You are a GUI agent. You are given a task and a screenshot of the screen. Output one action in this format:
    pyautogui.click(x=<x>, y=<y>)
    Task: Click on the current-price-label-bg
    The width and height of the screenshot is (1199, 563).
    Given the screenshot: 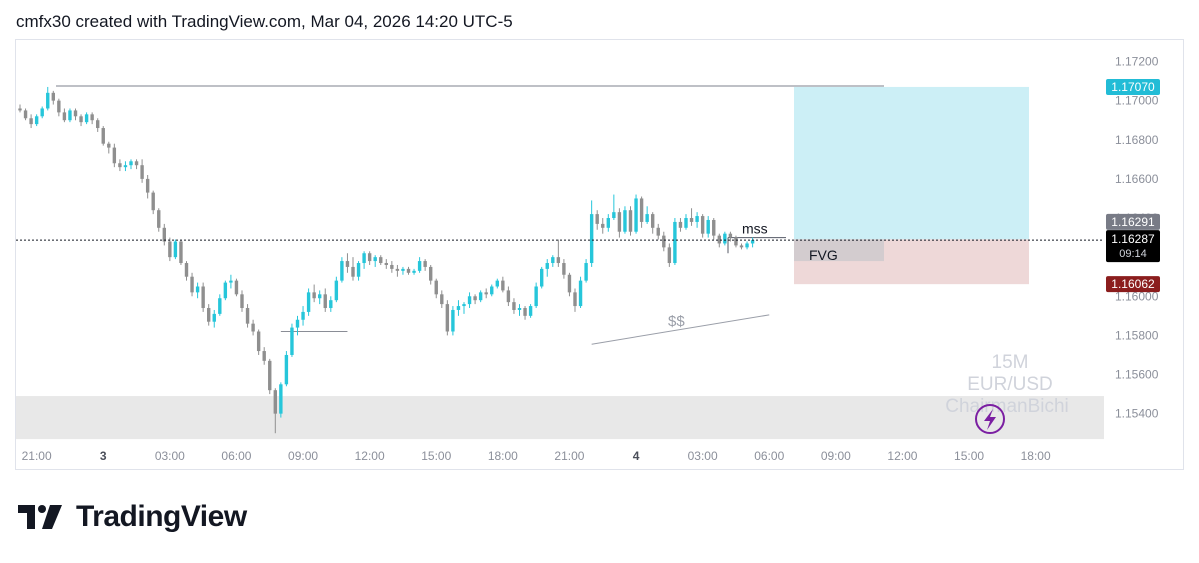 What is the action you would take?
    pyautogui.click(x=1133, y=246)
    